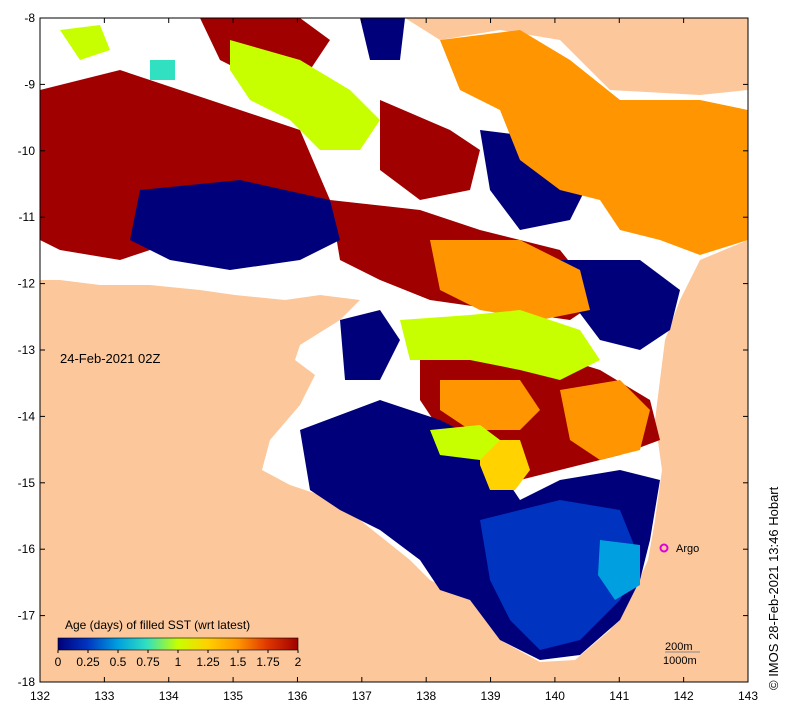  I want to click on argo-label: Argo, so click(687, 549).